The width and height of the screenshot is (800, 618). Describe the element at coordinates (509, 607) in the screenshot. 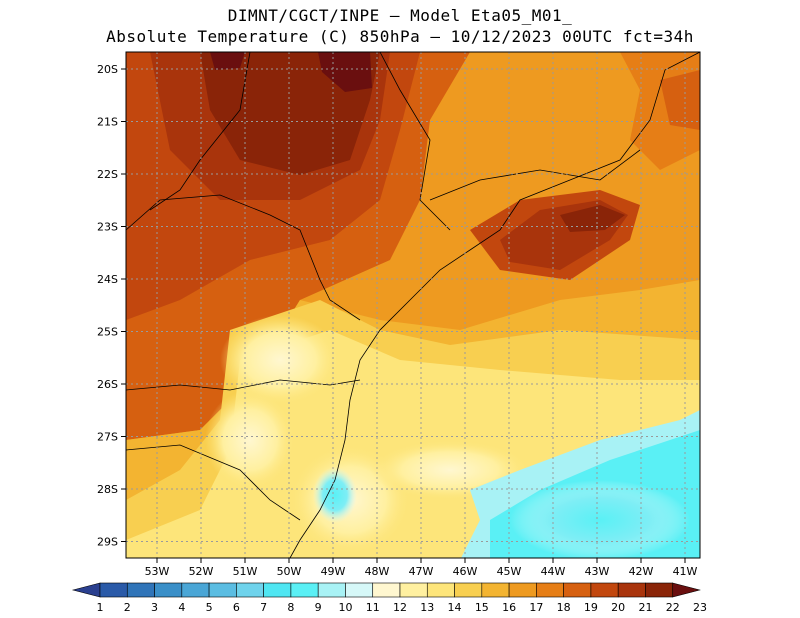

I see `colorbar-label: 16` at that location.